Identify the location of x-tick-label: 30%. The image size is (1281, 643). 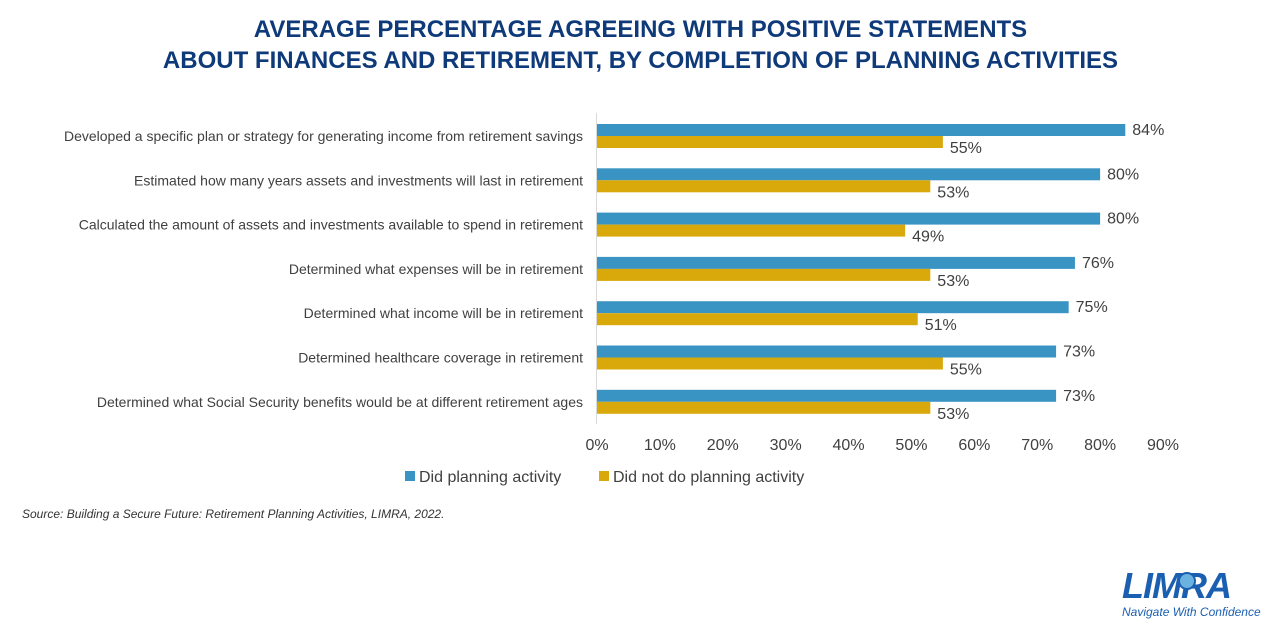
(786, 445).